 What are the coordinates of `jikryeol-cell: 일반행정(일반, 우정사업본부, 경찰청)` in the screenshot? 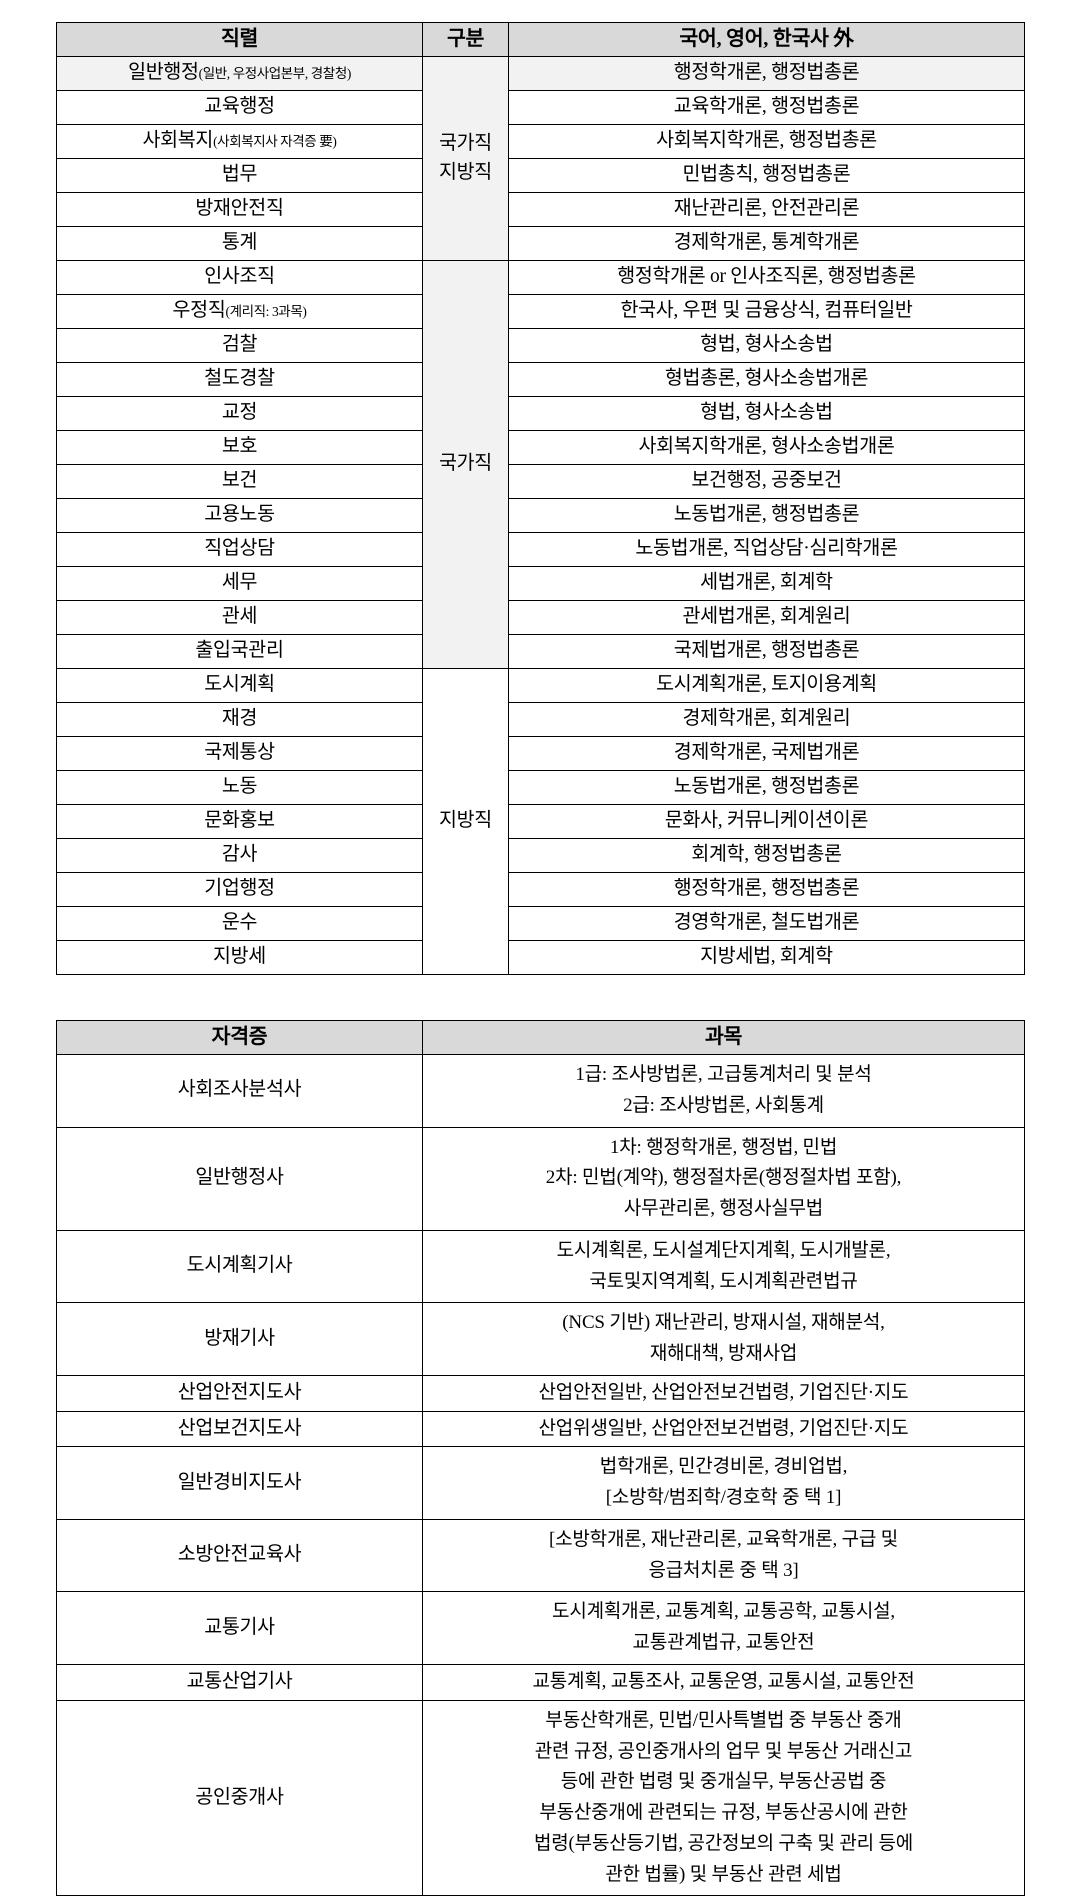 It's located at (239, 73).